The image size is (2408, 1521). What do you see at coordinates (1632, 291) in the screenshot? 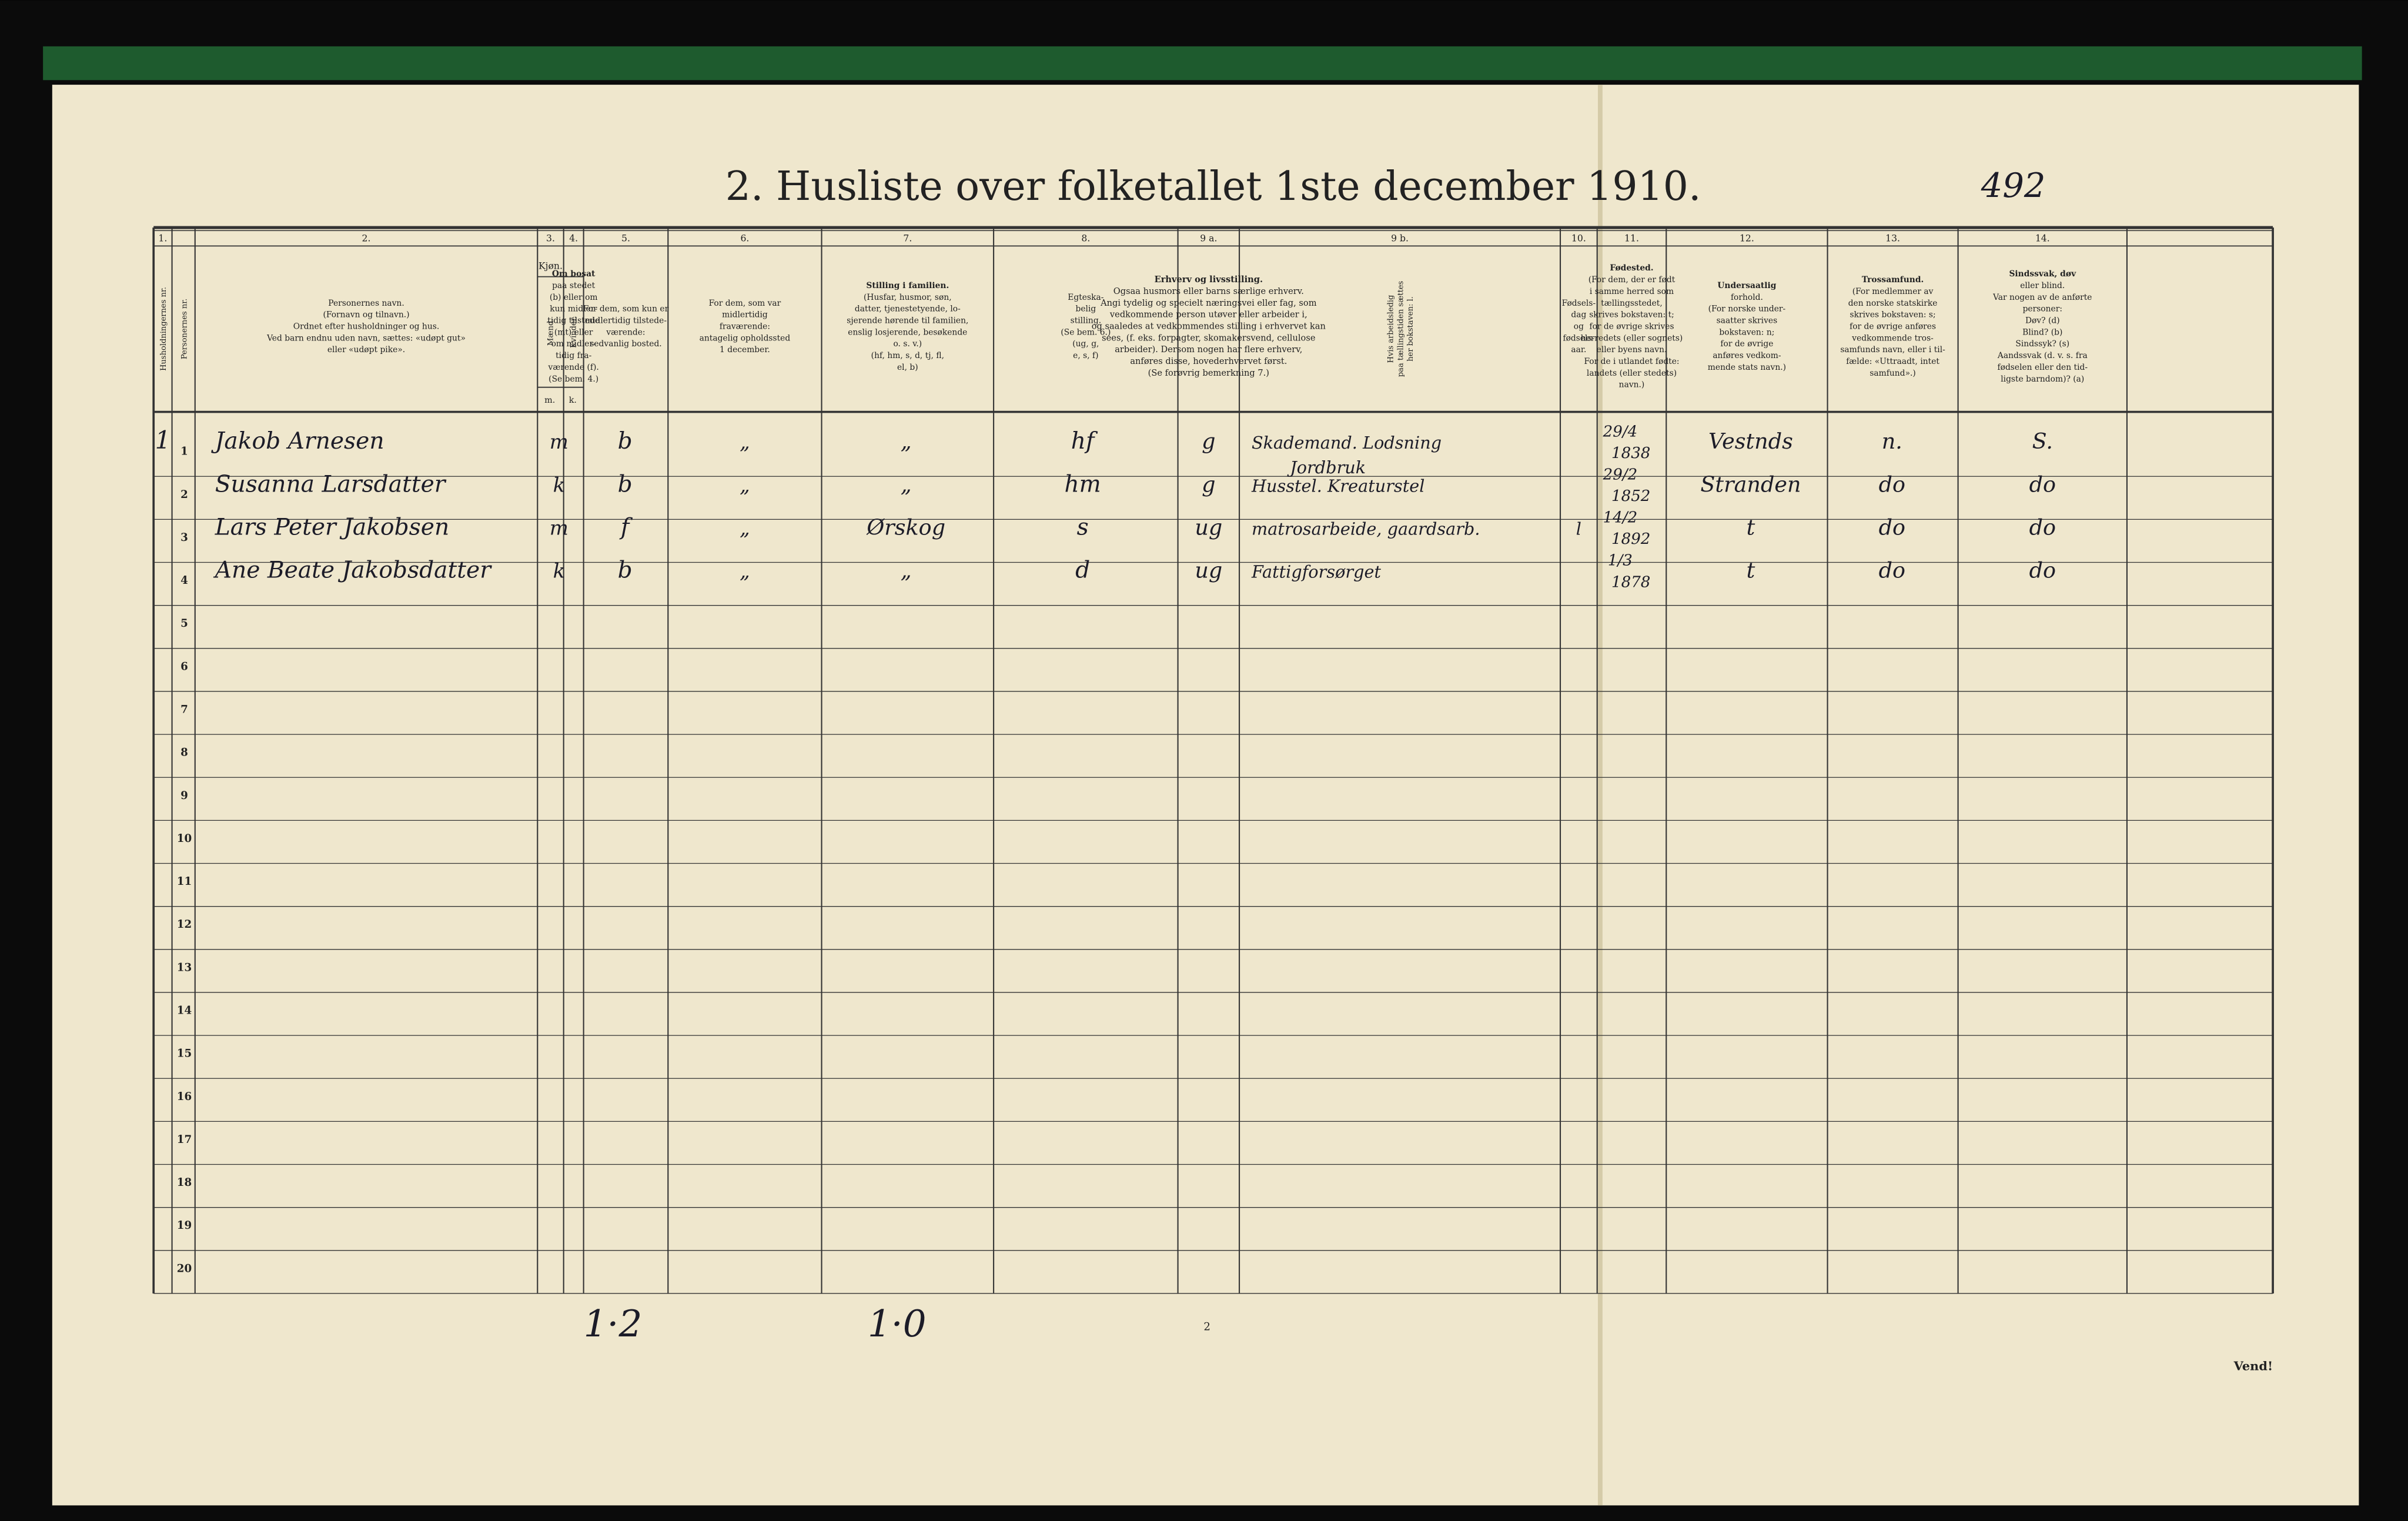
I see `column-header: i samme herred som` at bounding box center [1632, 291].